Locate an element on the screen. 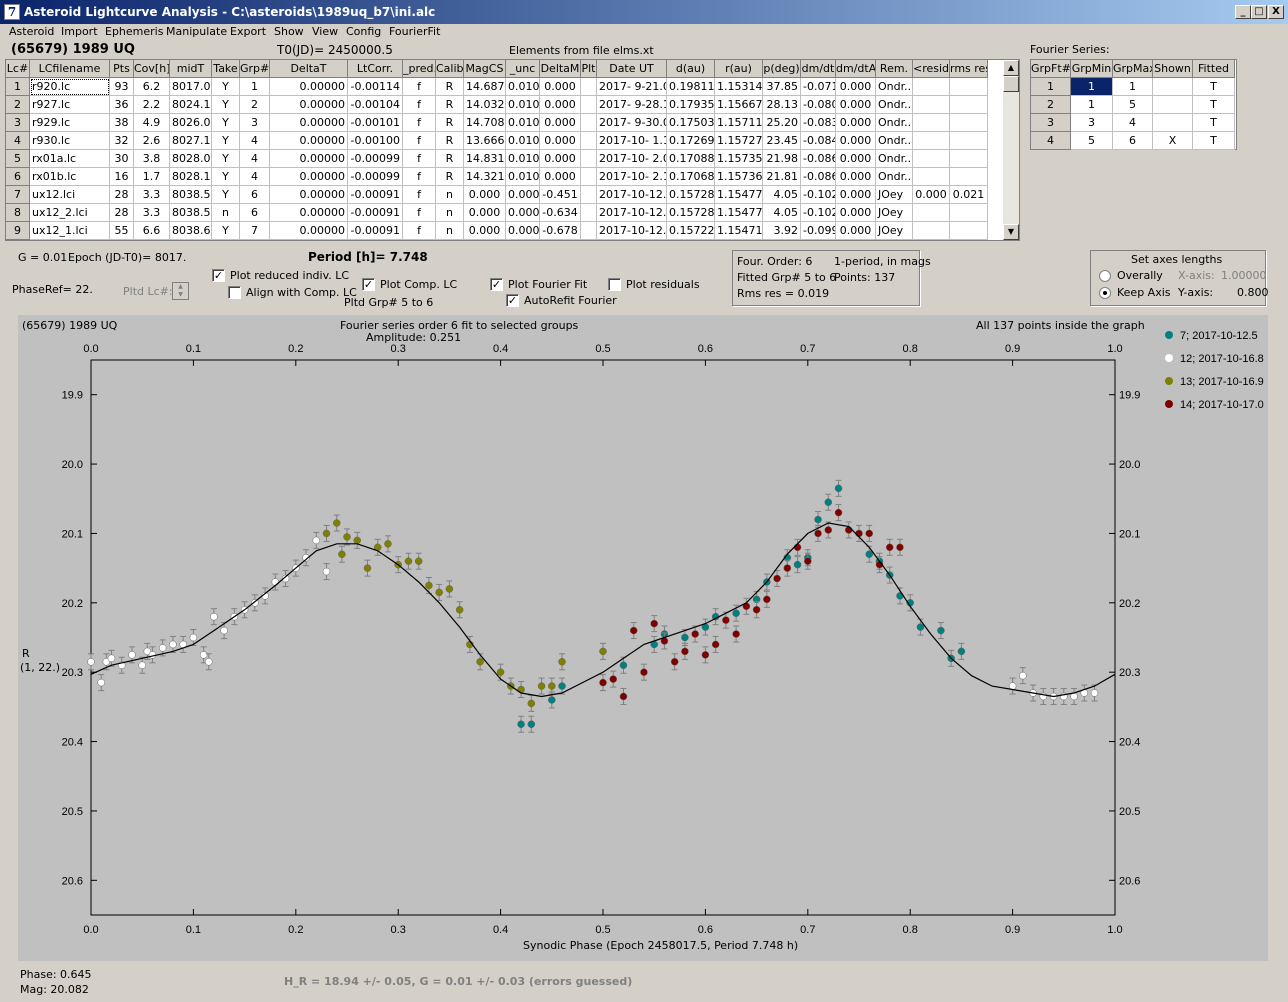 The height and width of the screenshot is (1002, 1288). lc-cell-midt-col: 8038.6 is located at coordinates (191, 231).